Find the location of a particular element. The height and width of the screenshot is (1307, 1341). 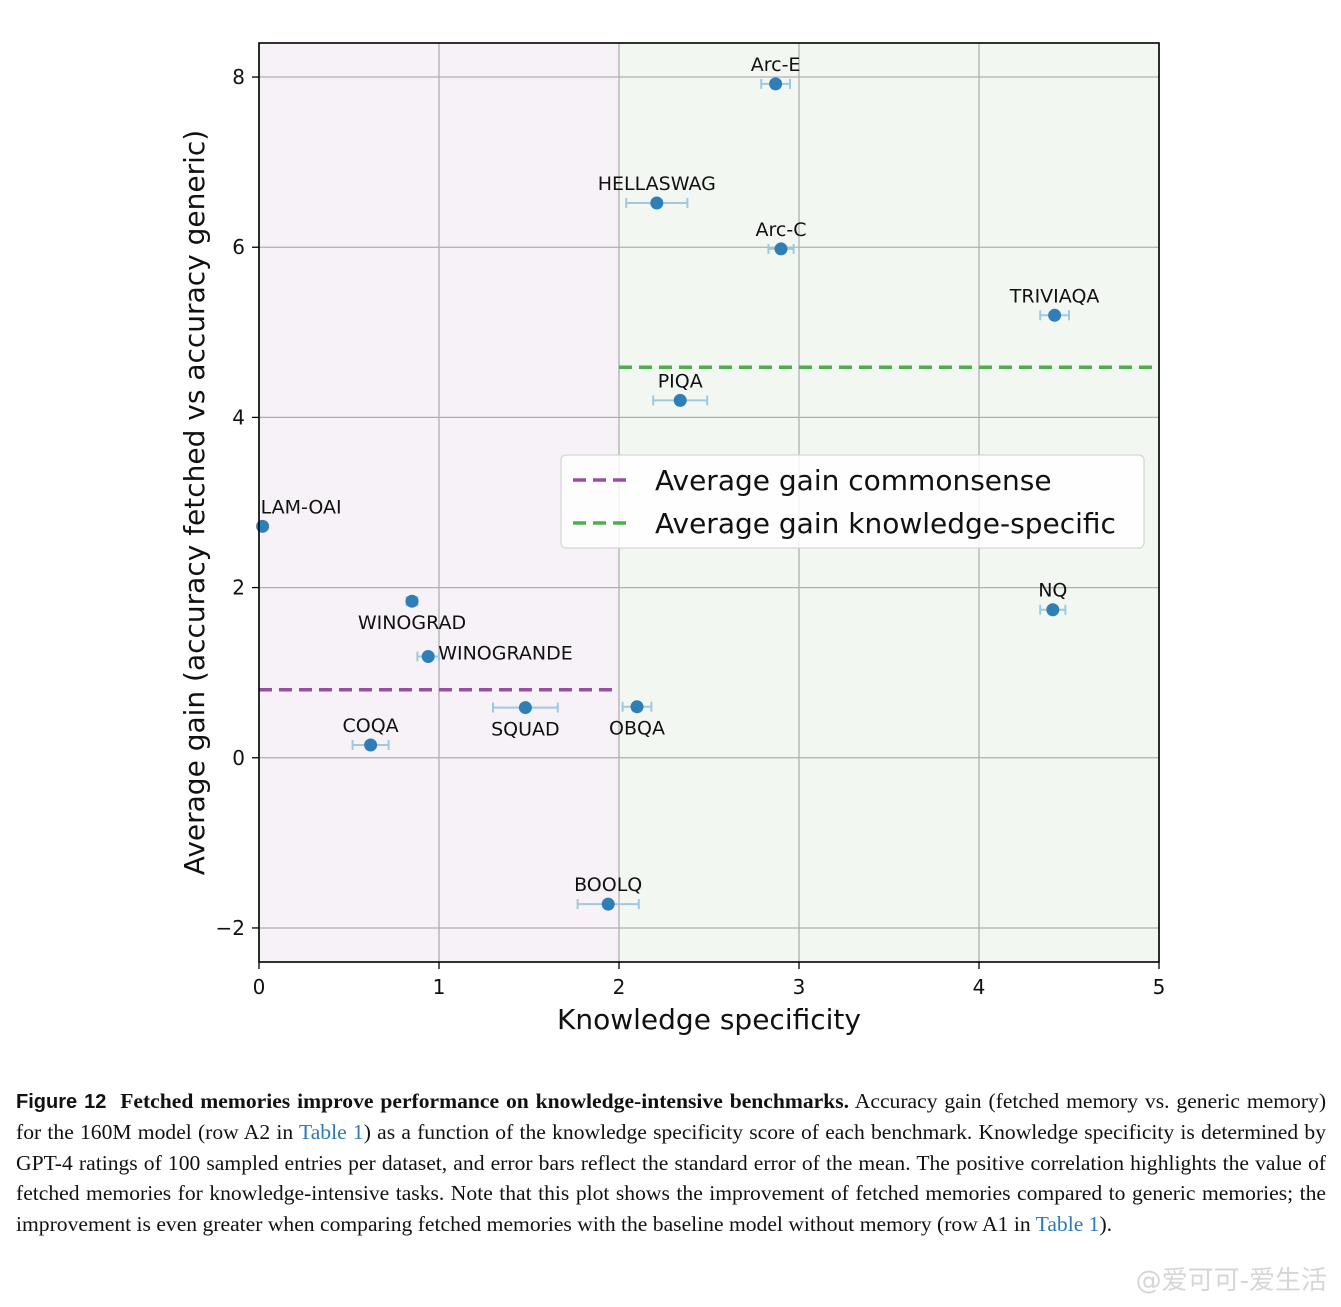

y-tick-label: 8 is located at coordinates (238, 77).